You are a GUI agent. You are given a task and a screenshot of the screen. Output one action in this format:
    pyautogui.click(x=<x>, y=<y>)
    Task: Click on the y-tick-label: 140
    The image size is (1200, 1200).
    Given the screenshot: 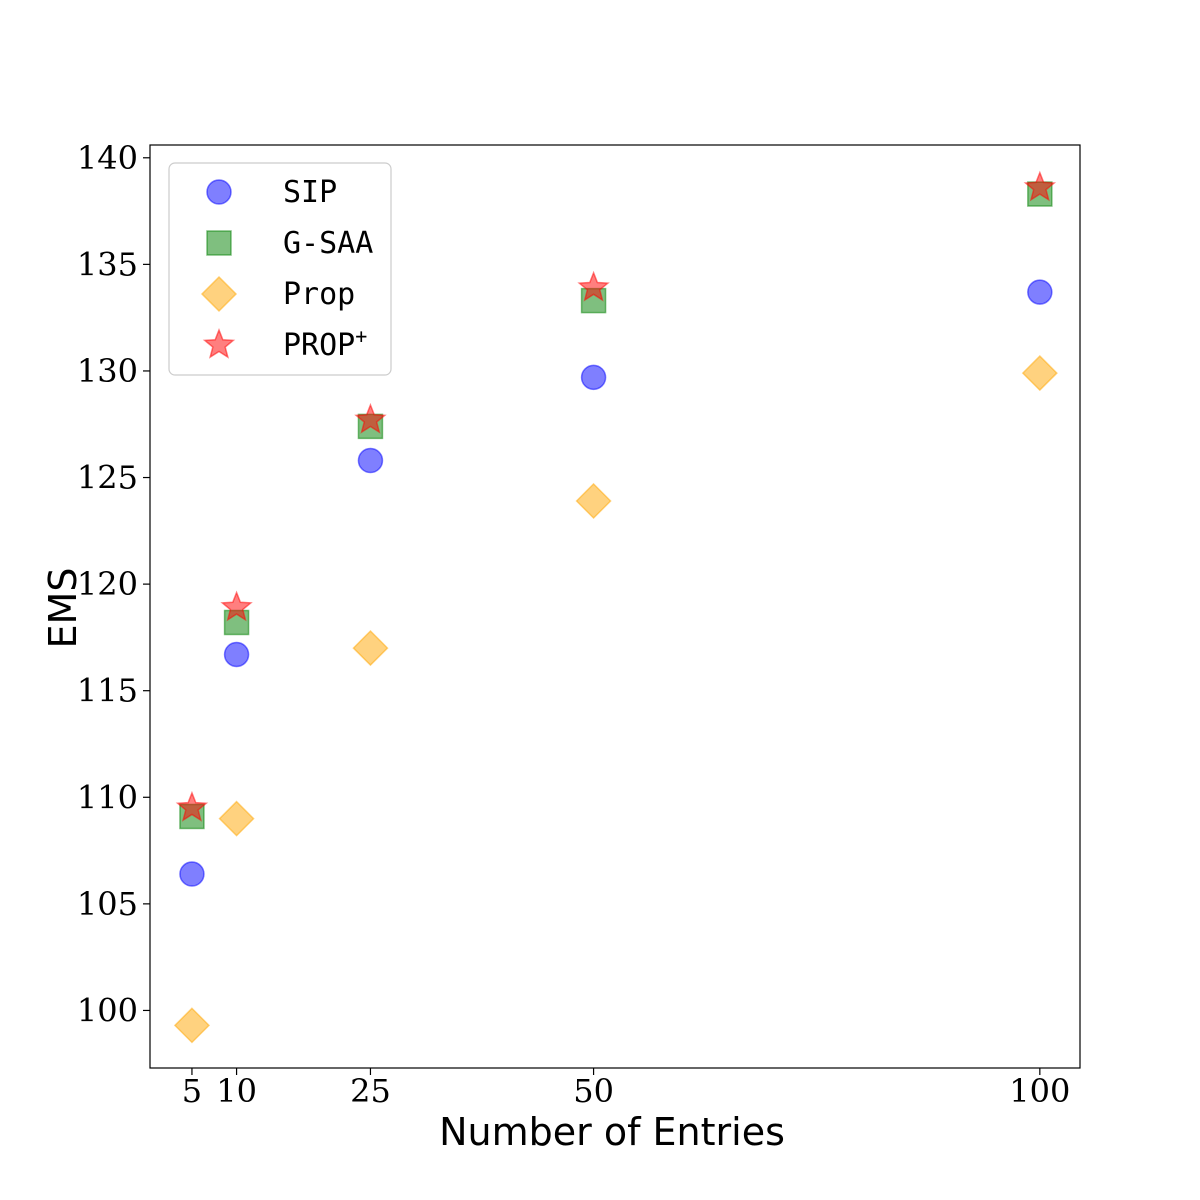 What is the action you would take?
    pyautogui.click(x=107, y=158)
    